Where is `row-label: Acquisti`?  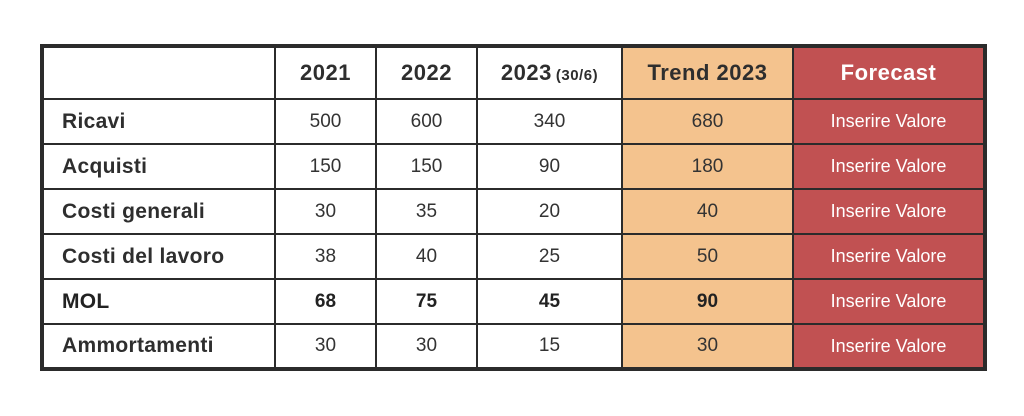
row-label: Acquisti is located at coordinates (158, 166).